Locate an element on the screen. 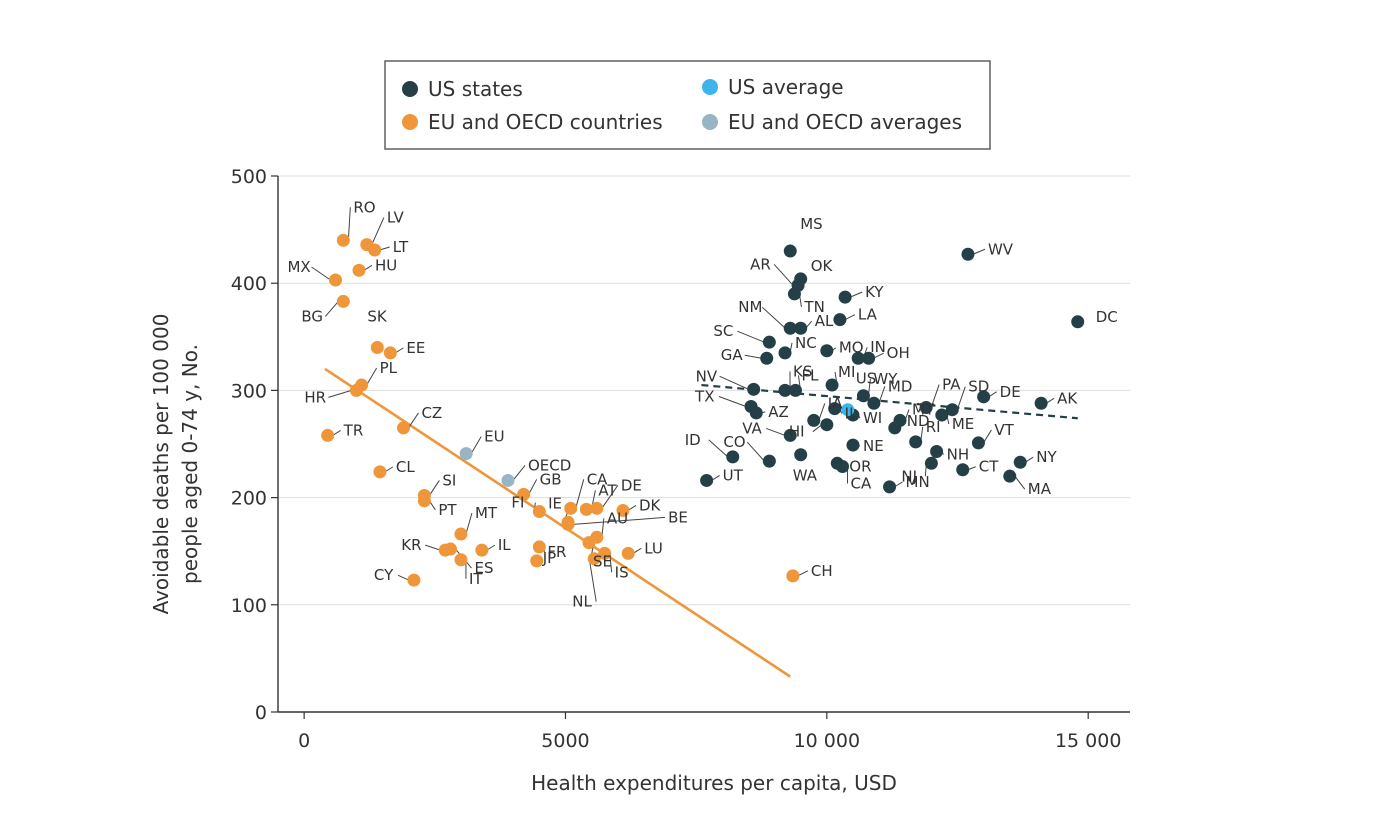 This screenshot has width=1384, height=826. point-label-va: VA is located at coordinates (752, 428).